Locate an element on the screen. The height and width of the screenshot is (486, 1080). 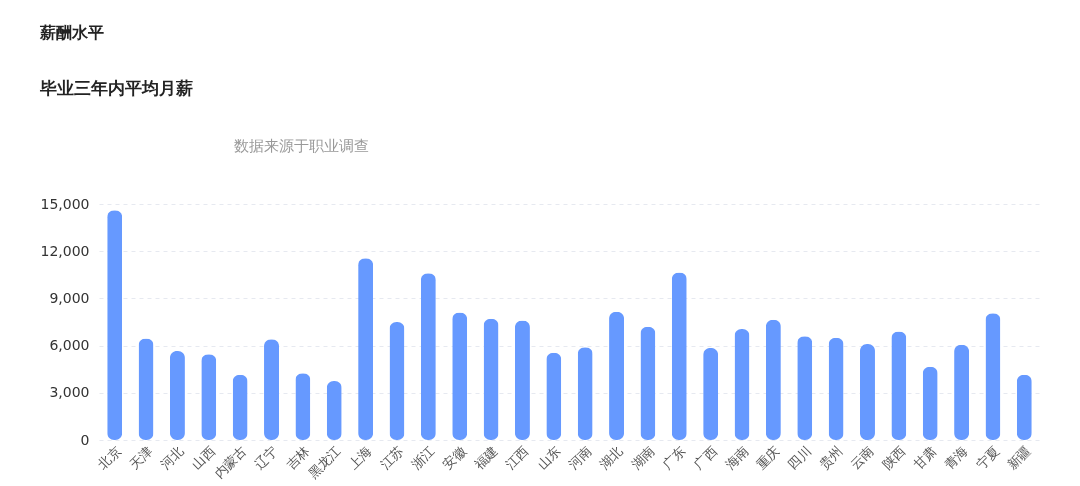
x-tick-label: 湖北 is located at coordinates (611, 458).